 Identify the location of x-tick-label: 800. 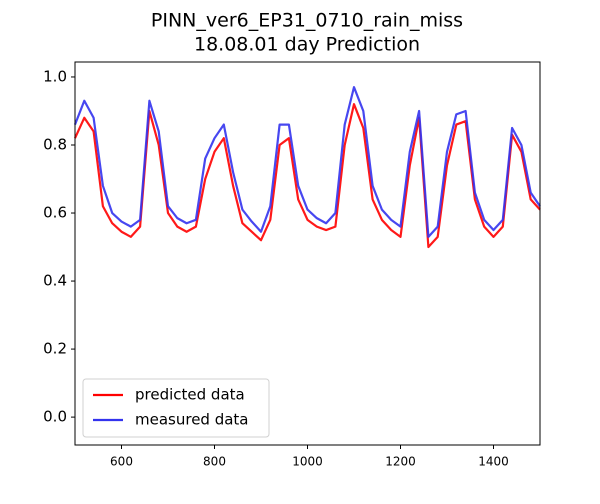
(214, 462).